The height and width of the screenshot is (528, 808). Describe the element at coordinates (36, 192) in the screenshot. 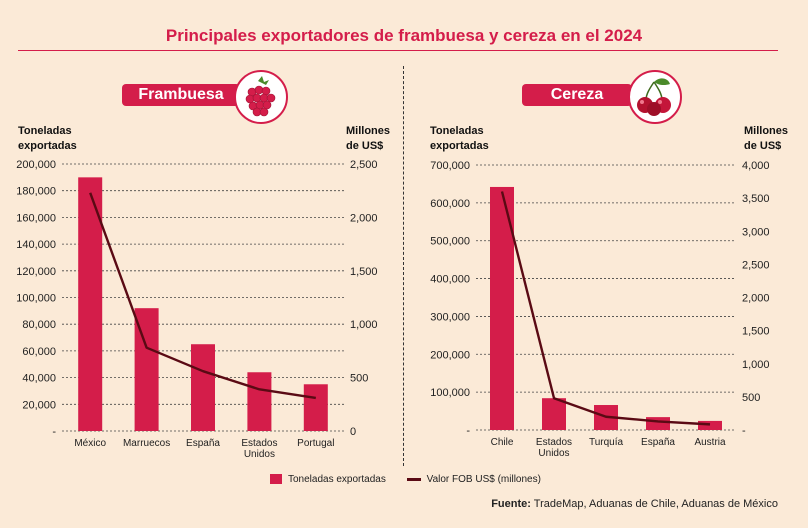

I see `y-tick-label: 180,000` at that location.